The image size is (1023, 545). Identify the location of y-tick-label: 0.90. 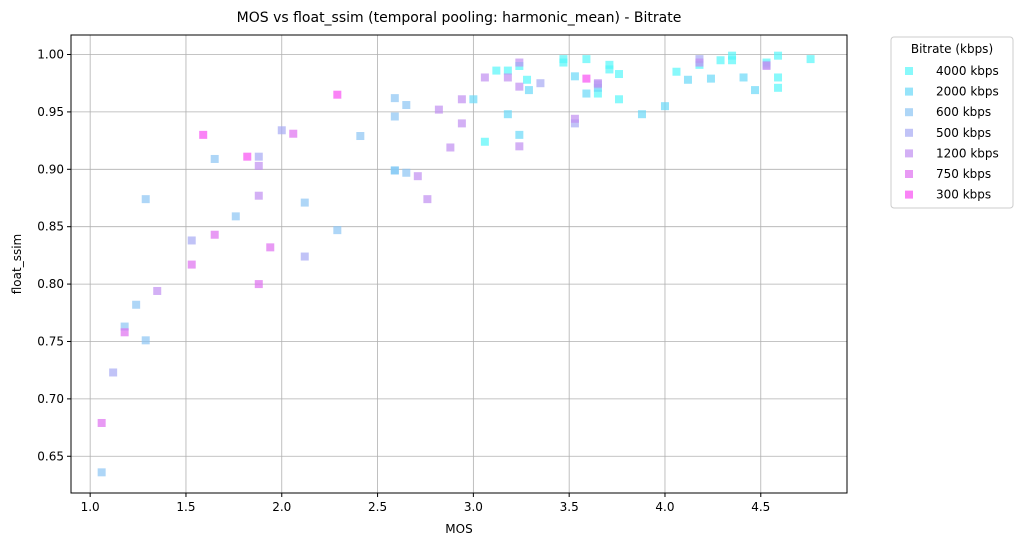
(50, 169).